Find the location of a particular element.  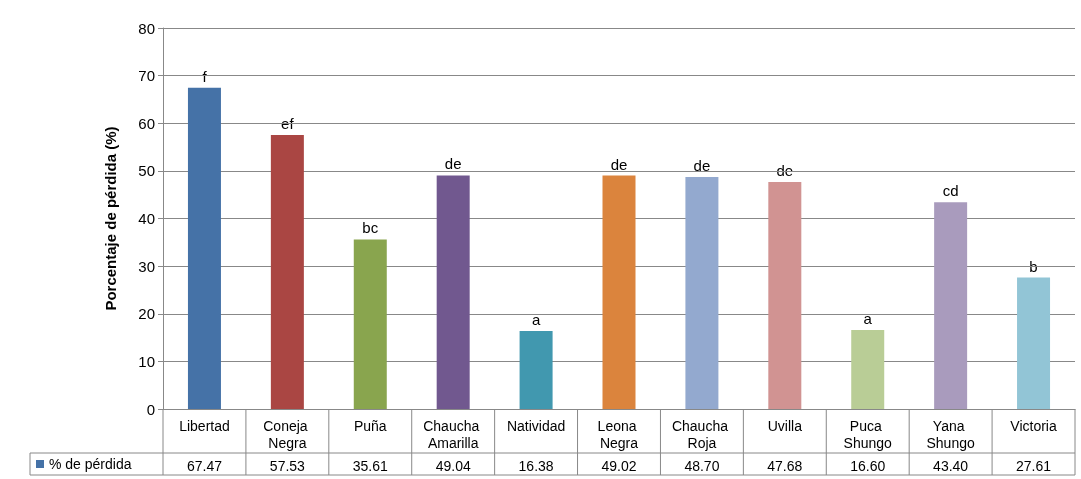

data-label: 57.53 is located at coordinates (287, 466).